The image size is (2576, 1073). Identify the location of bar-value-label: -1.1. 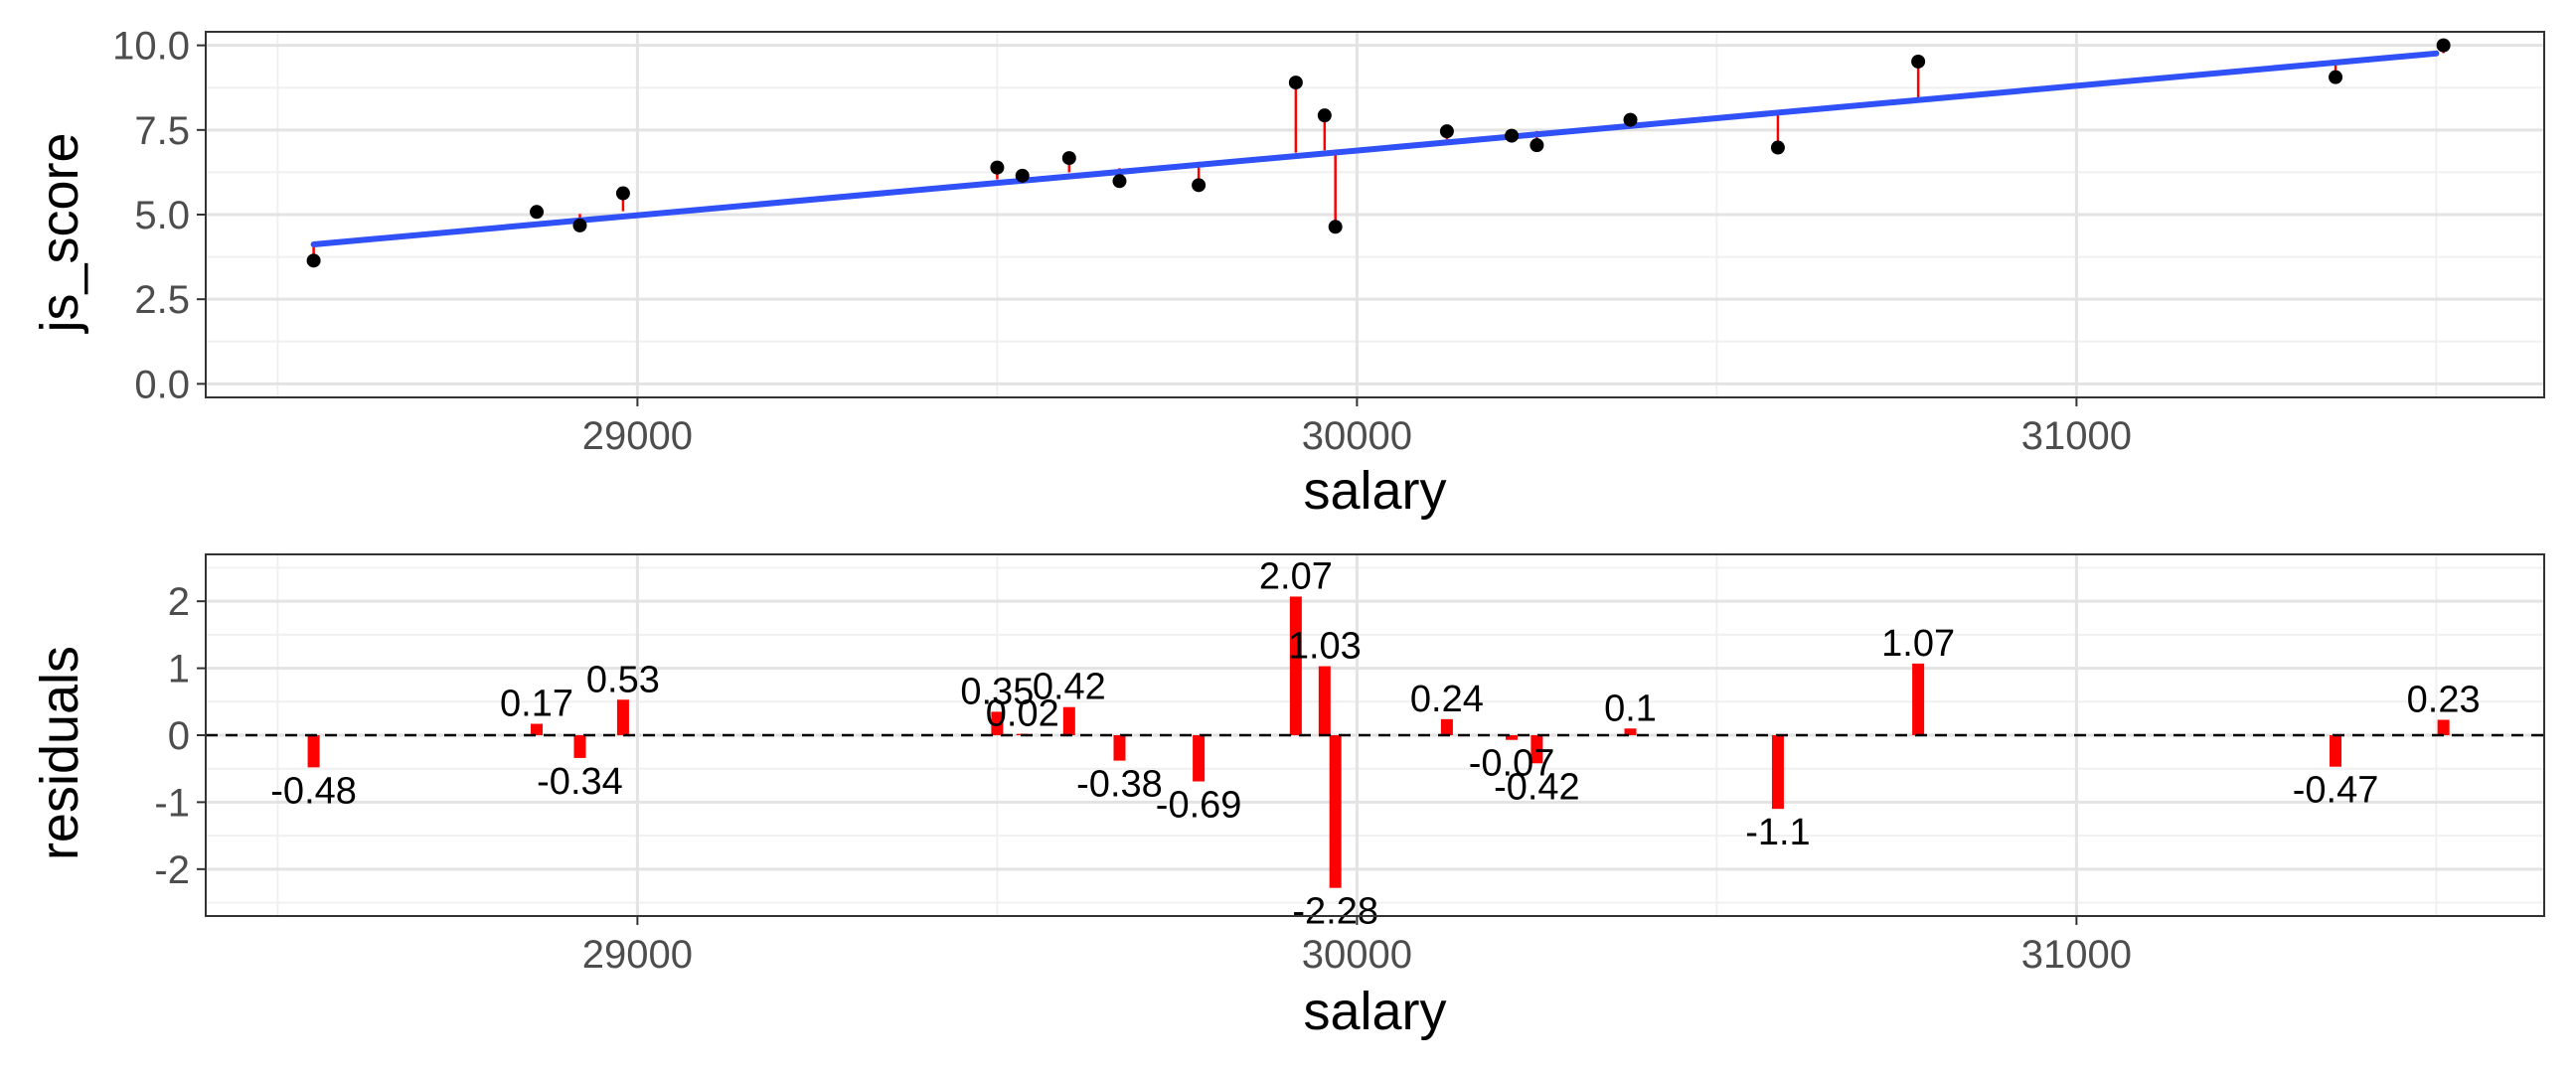
(1777, 832).